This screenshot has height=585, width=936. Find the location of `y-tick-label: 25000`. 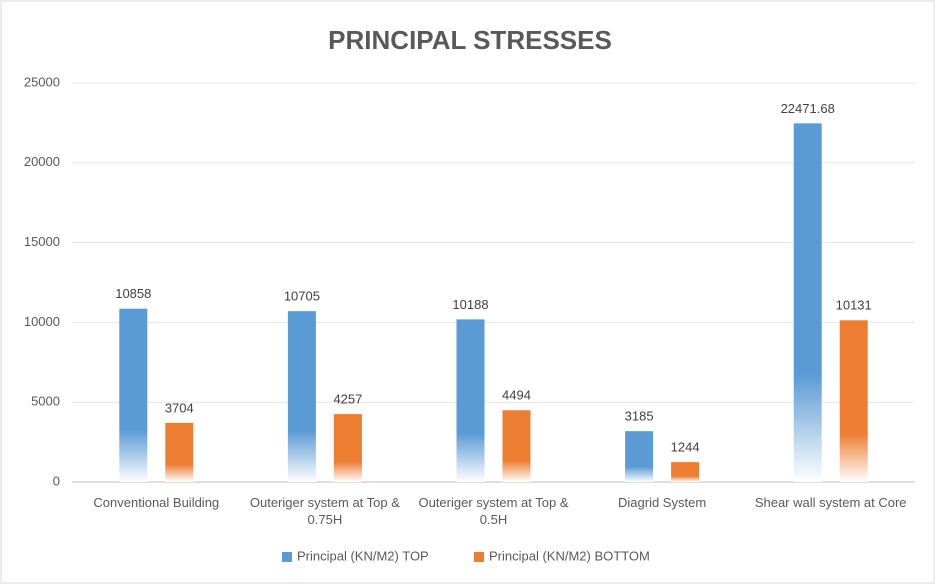

y-tick-label: 25000 is located at coordinates (42, 81).